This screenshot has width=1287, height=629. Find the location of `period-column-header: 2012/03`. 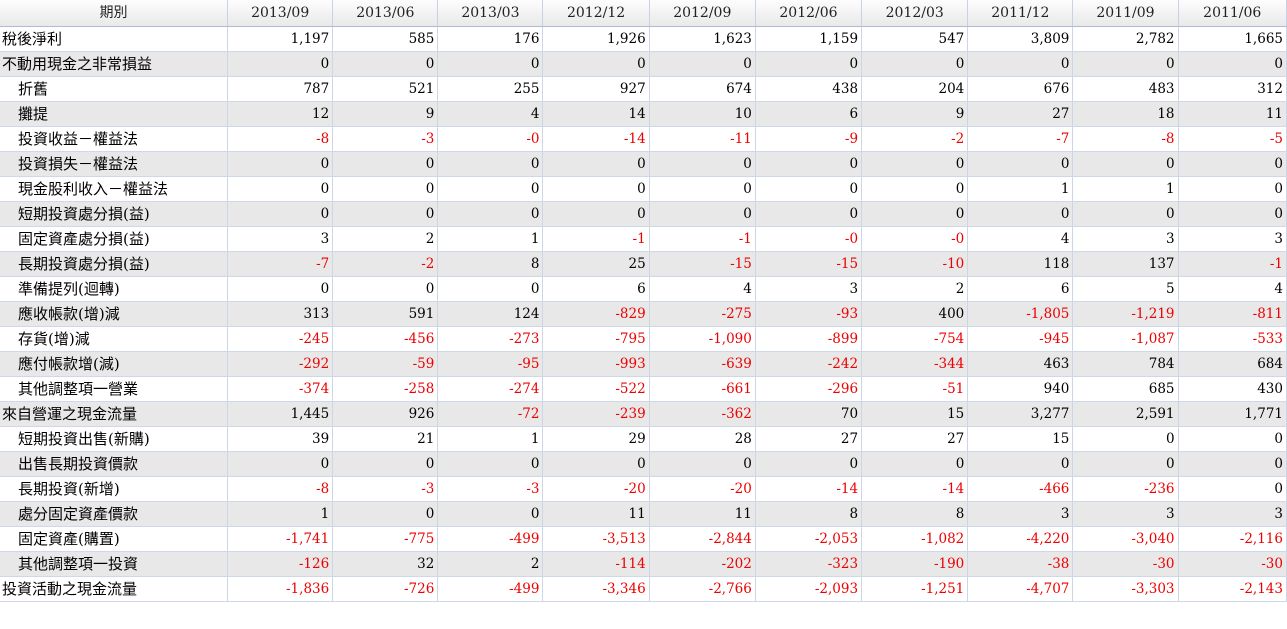

period-column-header: 2012/03 is located at coordinates (915, 13).